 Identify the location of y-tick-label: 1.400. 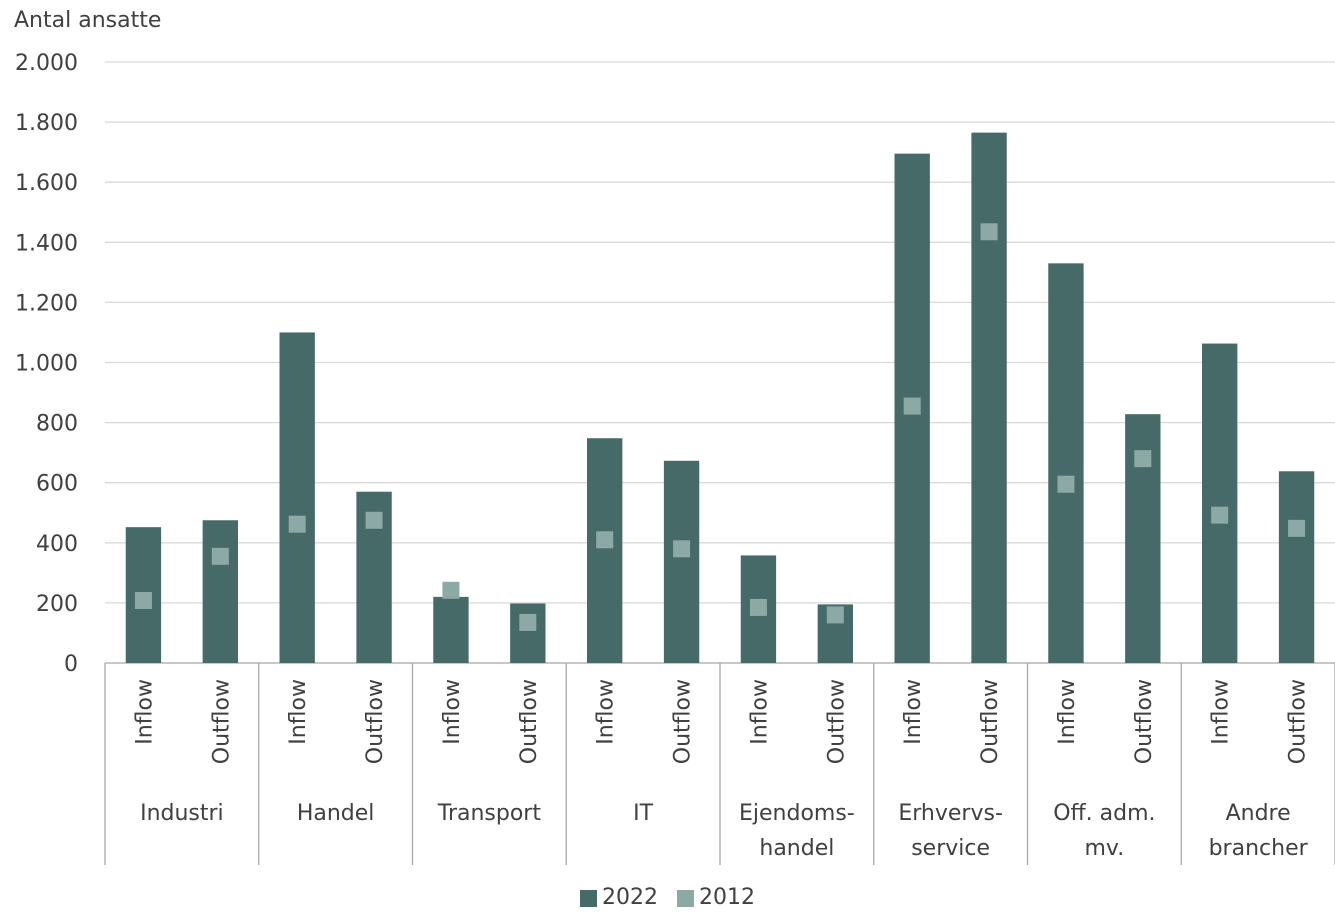
(46, 243).